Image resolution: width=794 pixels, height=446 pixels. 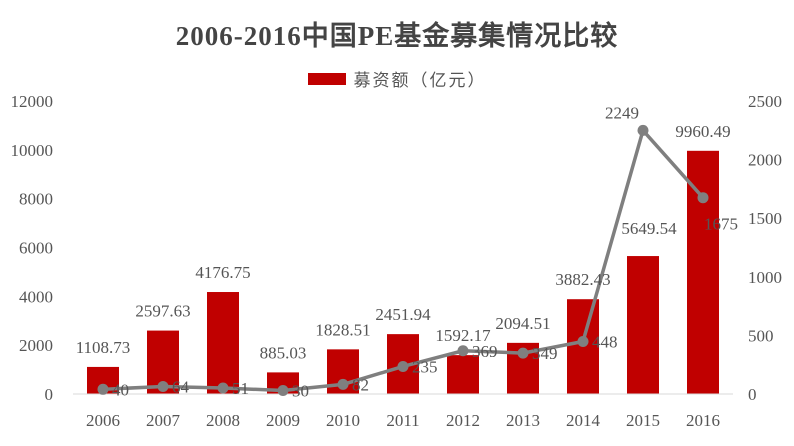 What do you see at coordinates (703, 272) in the screenshot?
I see `bar-2016` at bounding box center [703, 272].